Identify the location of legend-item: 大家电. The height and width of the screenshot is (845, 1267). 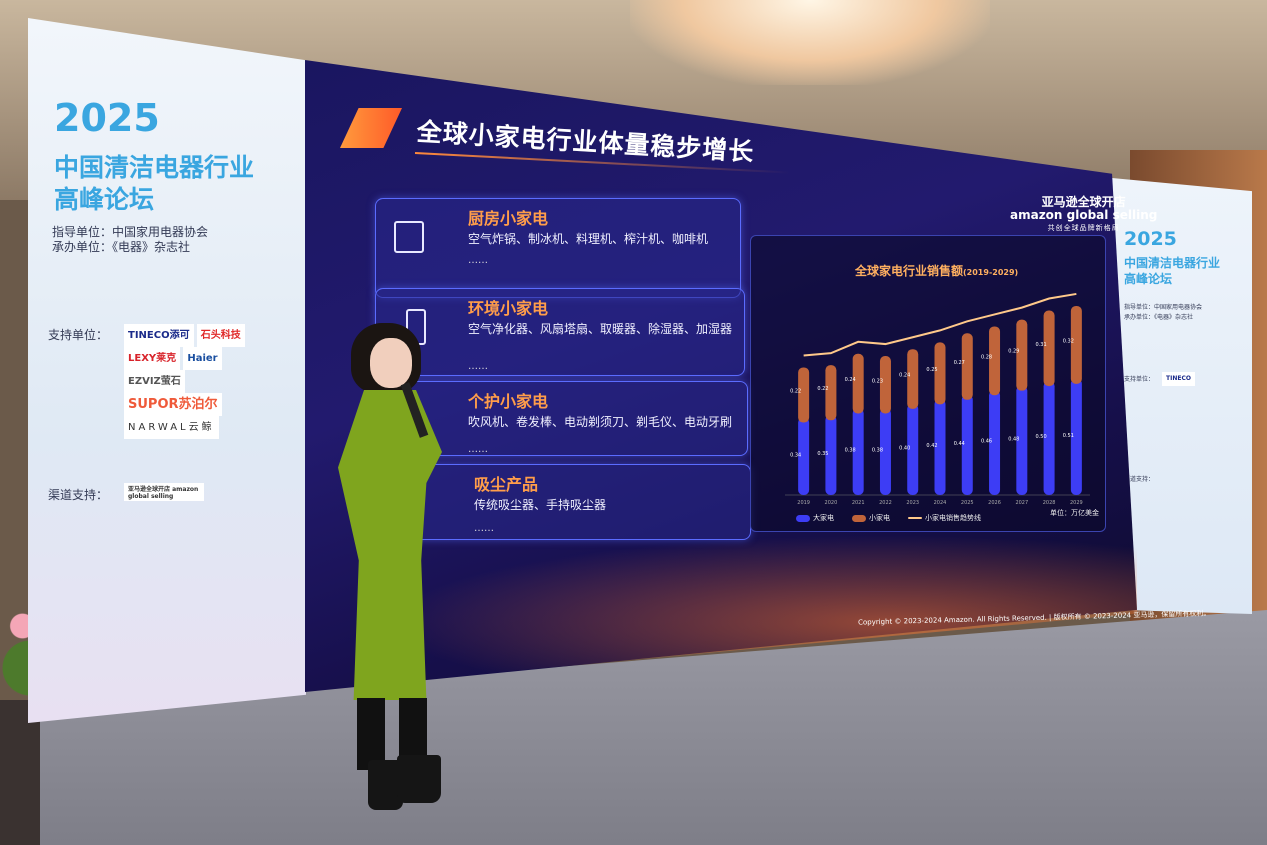
(815, 518).